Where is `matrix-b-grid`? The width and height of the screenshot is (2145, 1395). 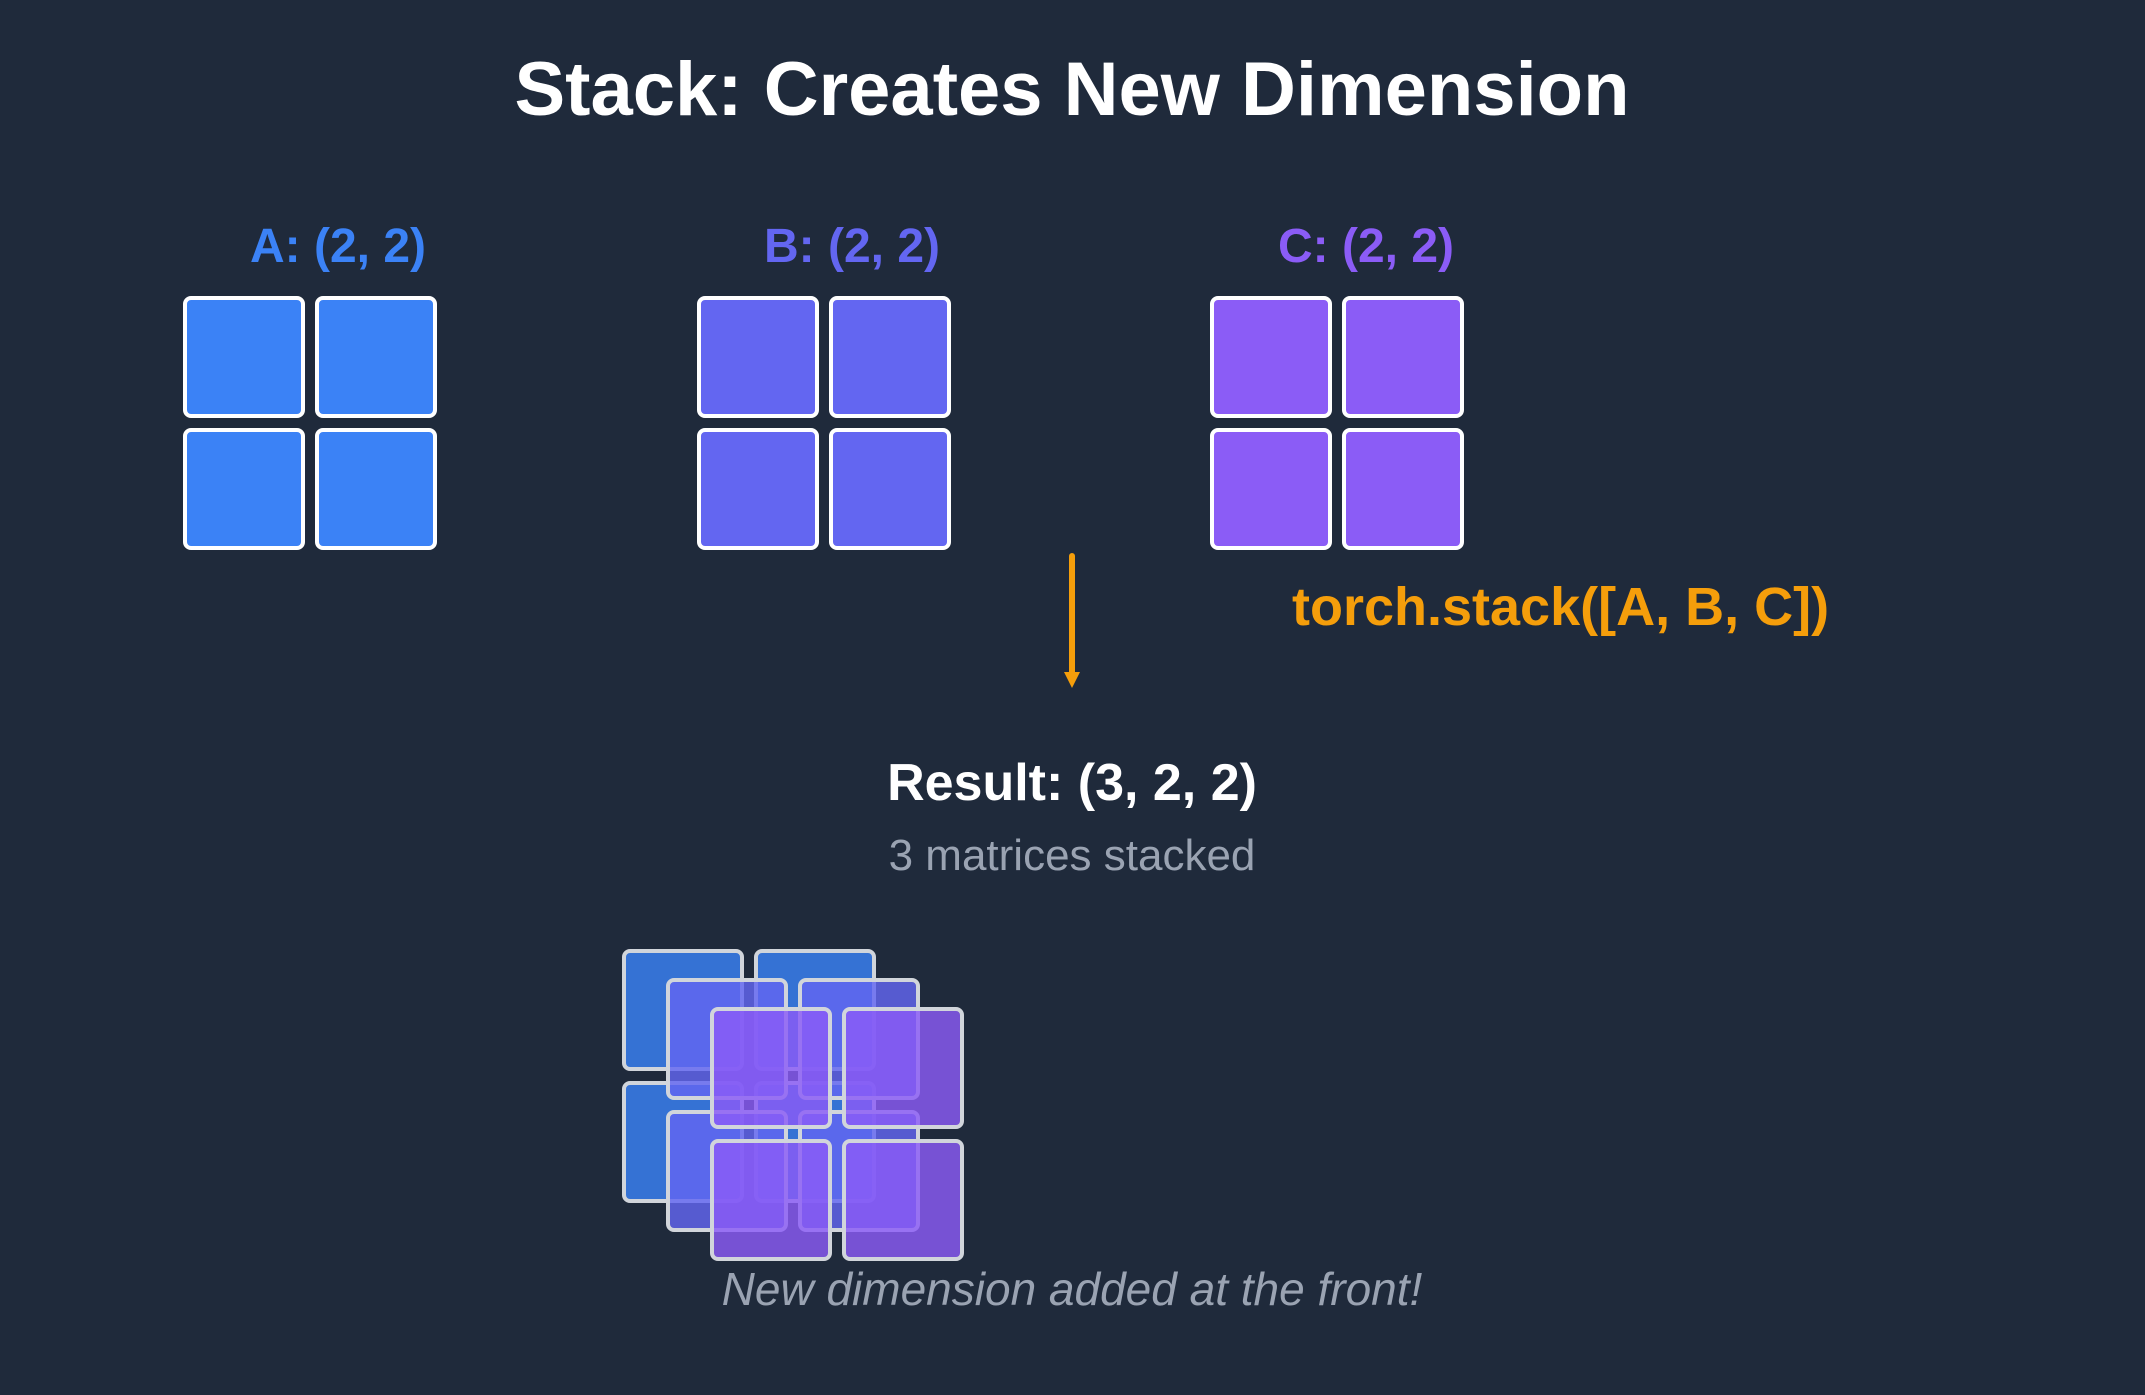 matrix-b-grid is located at coordinates (824, 423).